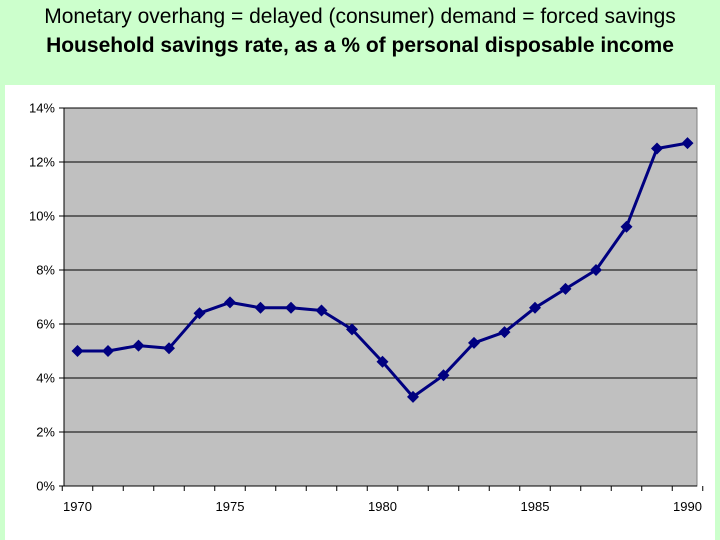 The width and height of the screenshot is (720, 540). What do you see at coordinates (77, 506) in the screenshot?
I see `x-tick-label: 1970` at bounding box center [77, 506].